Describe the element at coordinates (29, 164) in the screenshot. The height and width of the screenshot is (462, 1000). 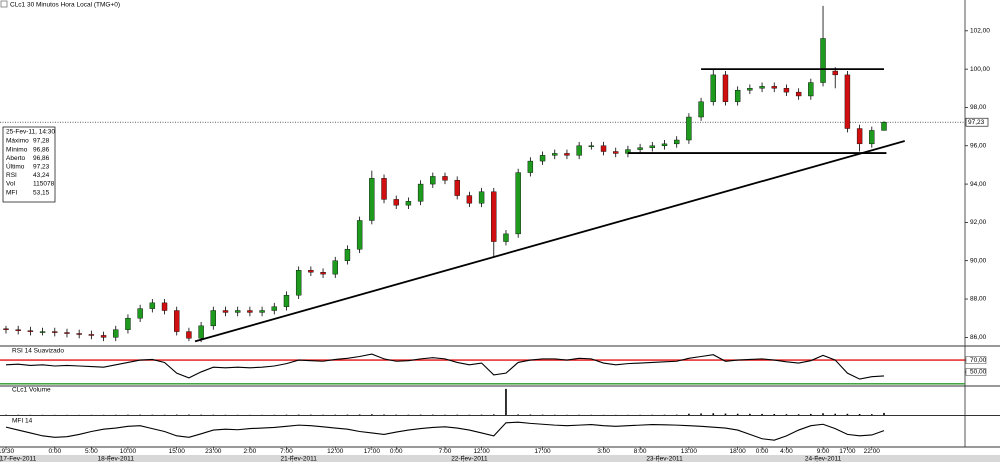
I see `info-box` at that location.